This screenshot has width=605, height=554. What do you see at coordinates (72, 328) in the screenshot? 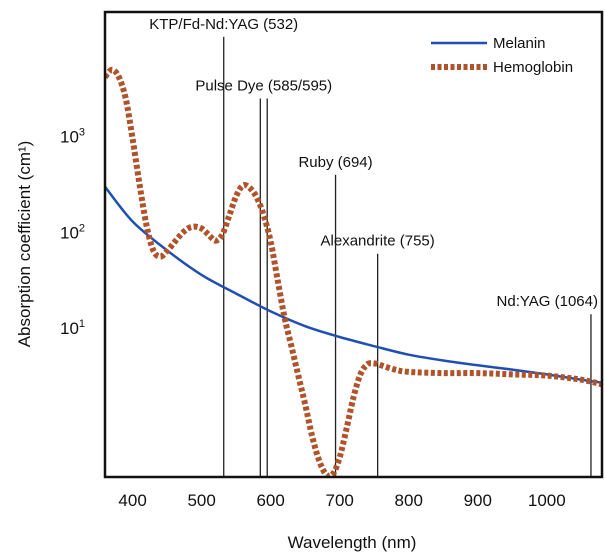
I see `y-tick-label: 10¹` at bounding box center [72, 328].